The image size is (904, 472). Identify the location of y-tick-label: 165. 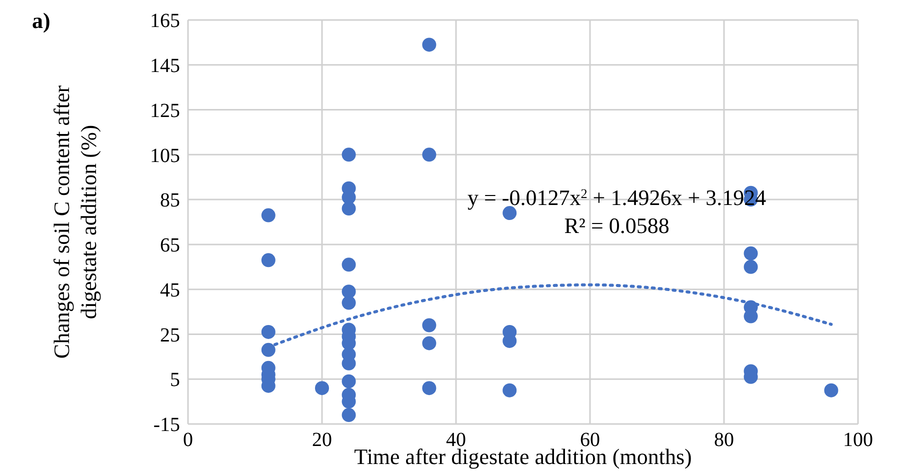
(165, 21).